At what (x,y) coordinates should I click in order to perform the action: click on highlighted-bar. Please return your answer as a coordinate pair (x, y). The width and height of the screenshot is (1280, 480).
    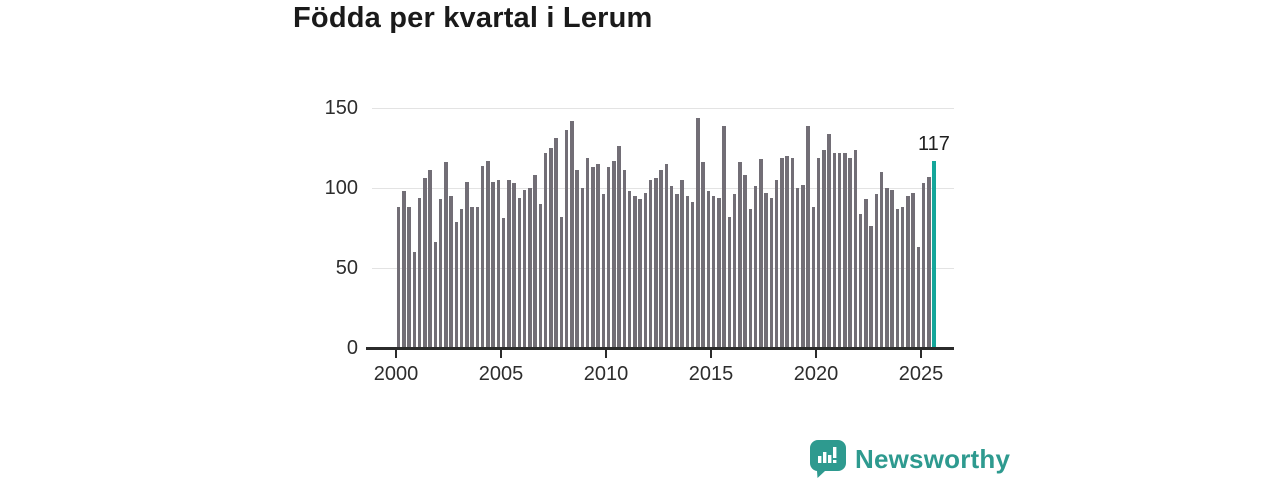
    Looking at the image, I should click on (934, 254).